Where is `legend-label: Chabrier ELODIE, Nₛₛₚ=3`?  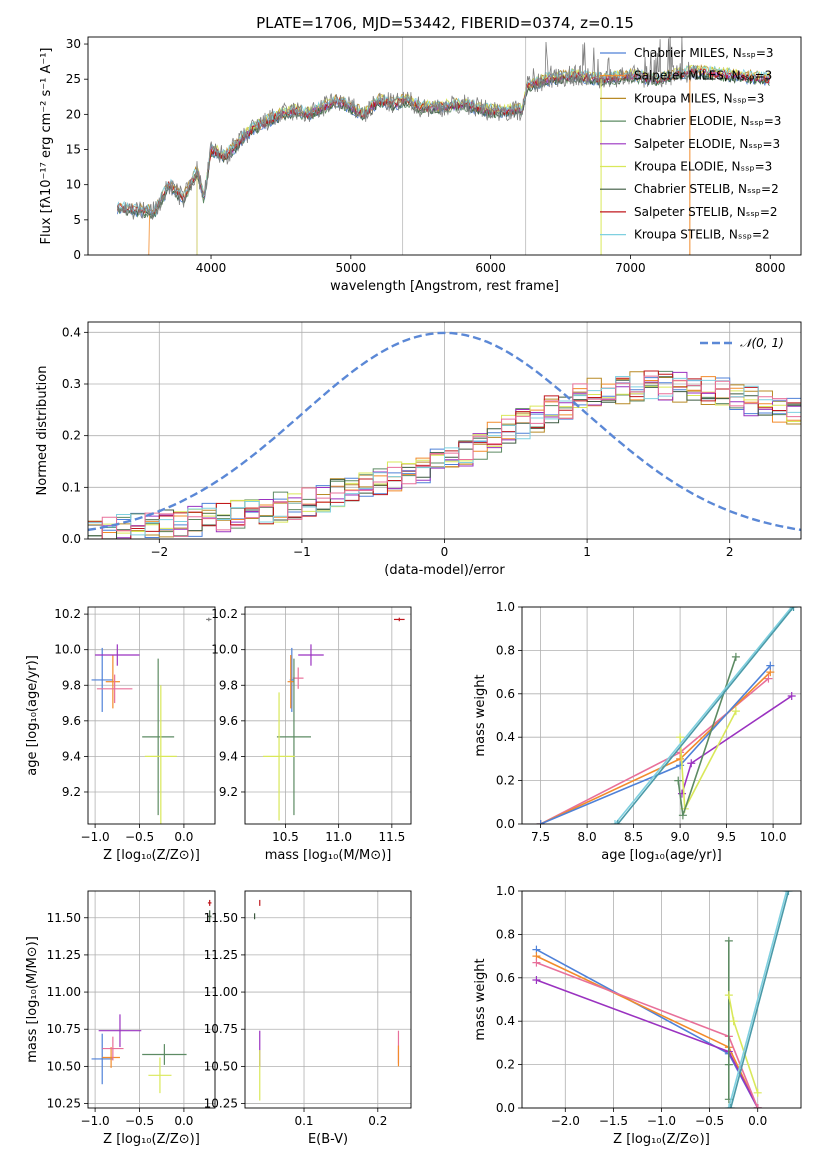 legend-label: Chabrier ELODIE, Nₛₛₚ=3 is located at coordinates (707, 121).